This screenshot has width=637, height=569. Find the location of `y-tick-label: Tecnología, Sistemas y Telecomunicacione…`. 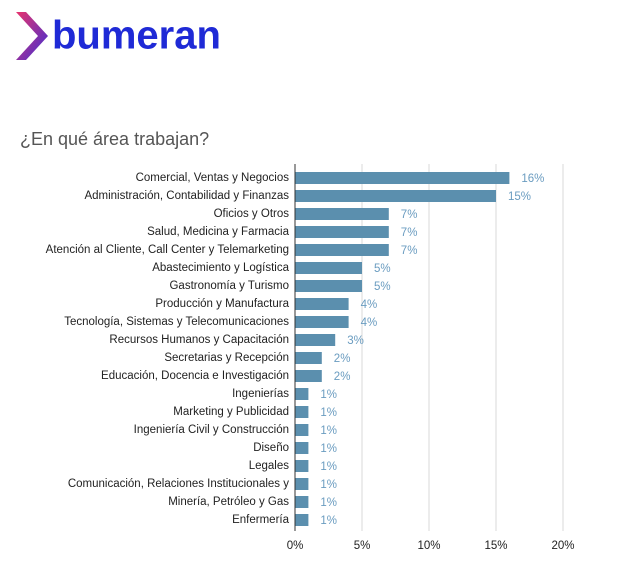

y-tick-label: Tecnología, Sistemas y Telecomunicacione… is located at coordinates (176, 322).